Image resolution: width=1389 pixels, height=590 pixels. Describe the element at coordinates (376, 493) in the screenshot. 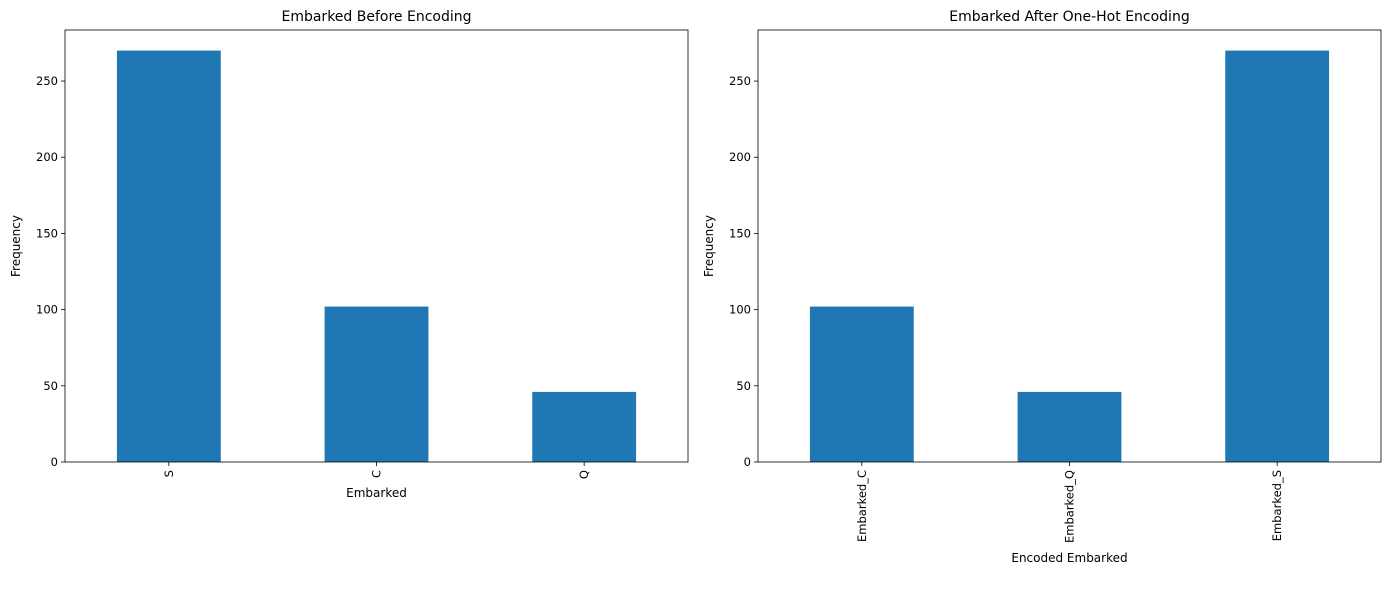

I see `x-axis-label: Embarked` at that location.